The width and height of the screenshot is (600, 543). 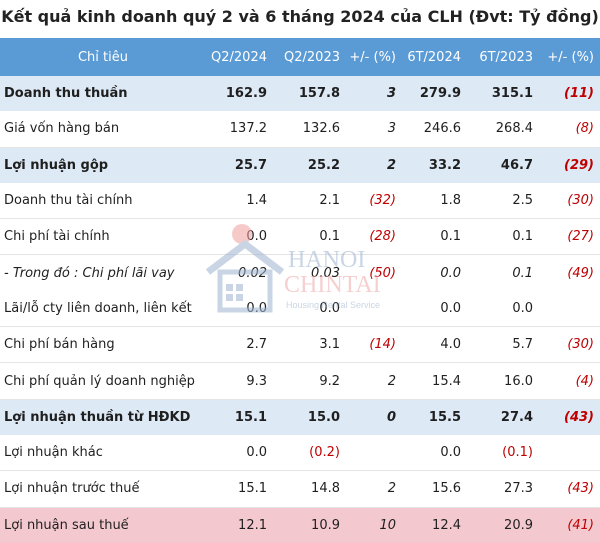 I want to click on cell-h1-2023: 16.0, so click(x=503, y=381).